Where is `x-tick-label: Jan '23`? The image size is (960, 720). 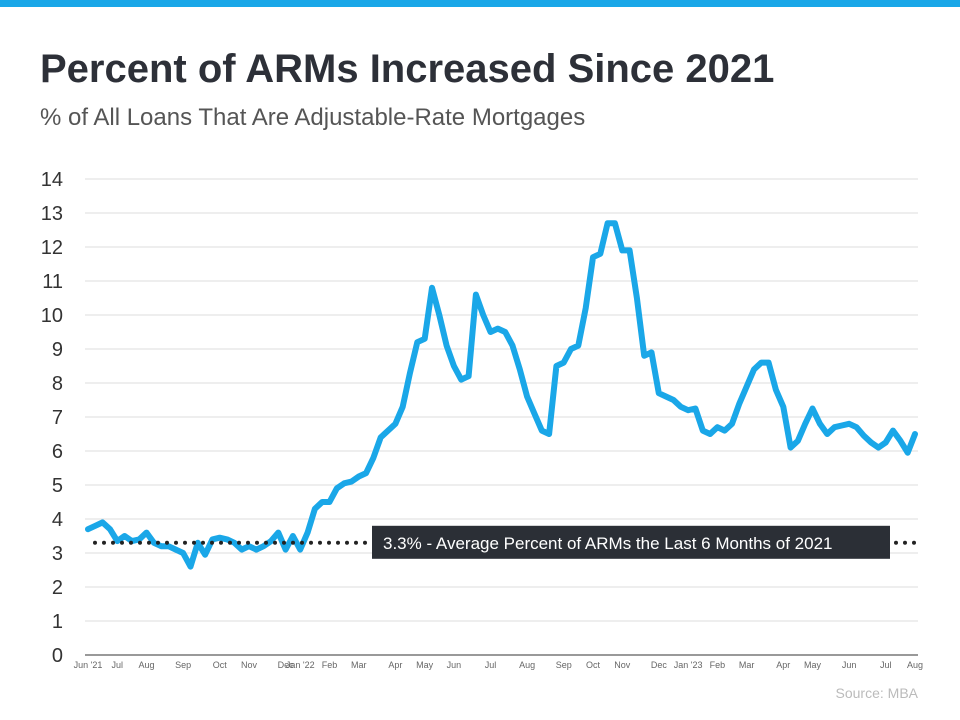
x-tick-label: Jan '23 is located at coordinates (688, 665).